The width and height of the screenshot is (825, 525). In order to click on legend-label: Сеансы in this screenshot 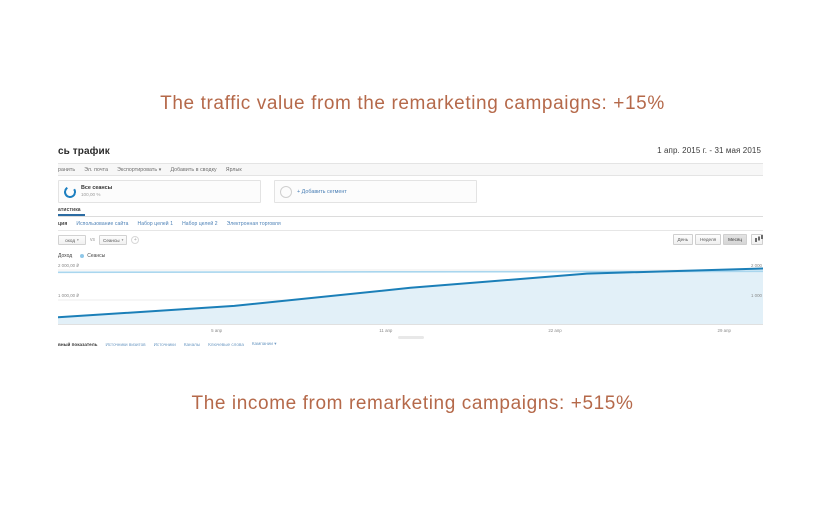, I will do `click(96, 255)`.